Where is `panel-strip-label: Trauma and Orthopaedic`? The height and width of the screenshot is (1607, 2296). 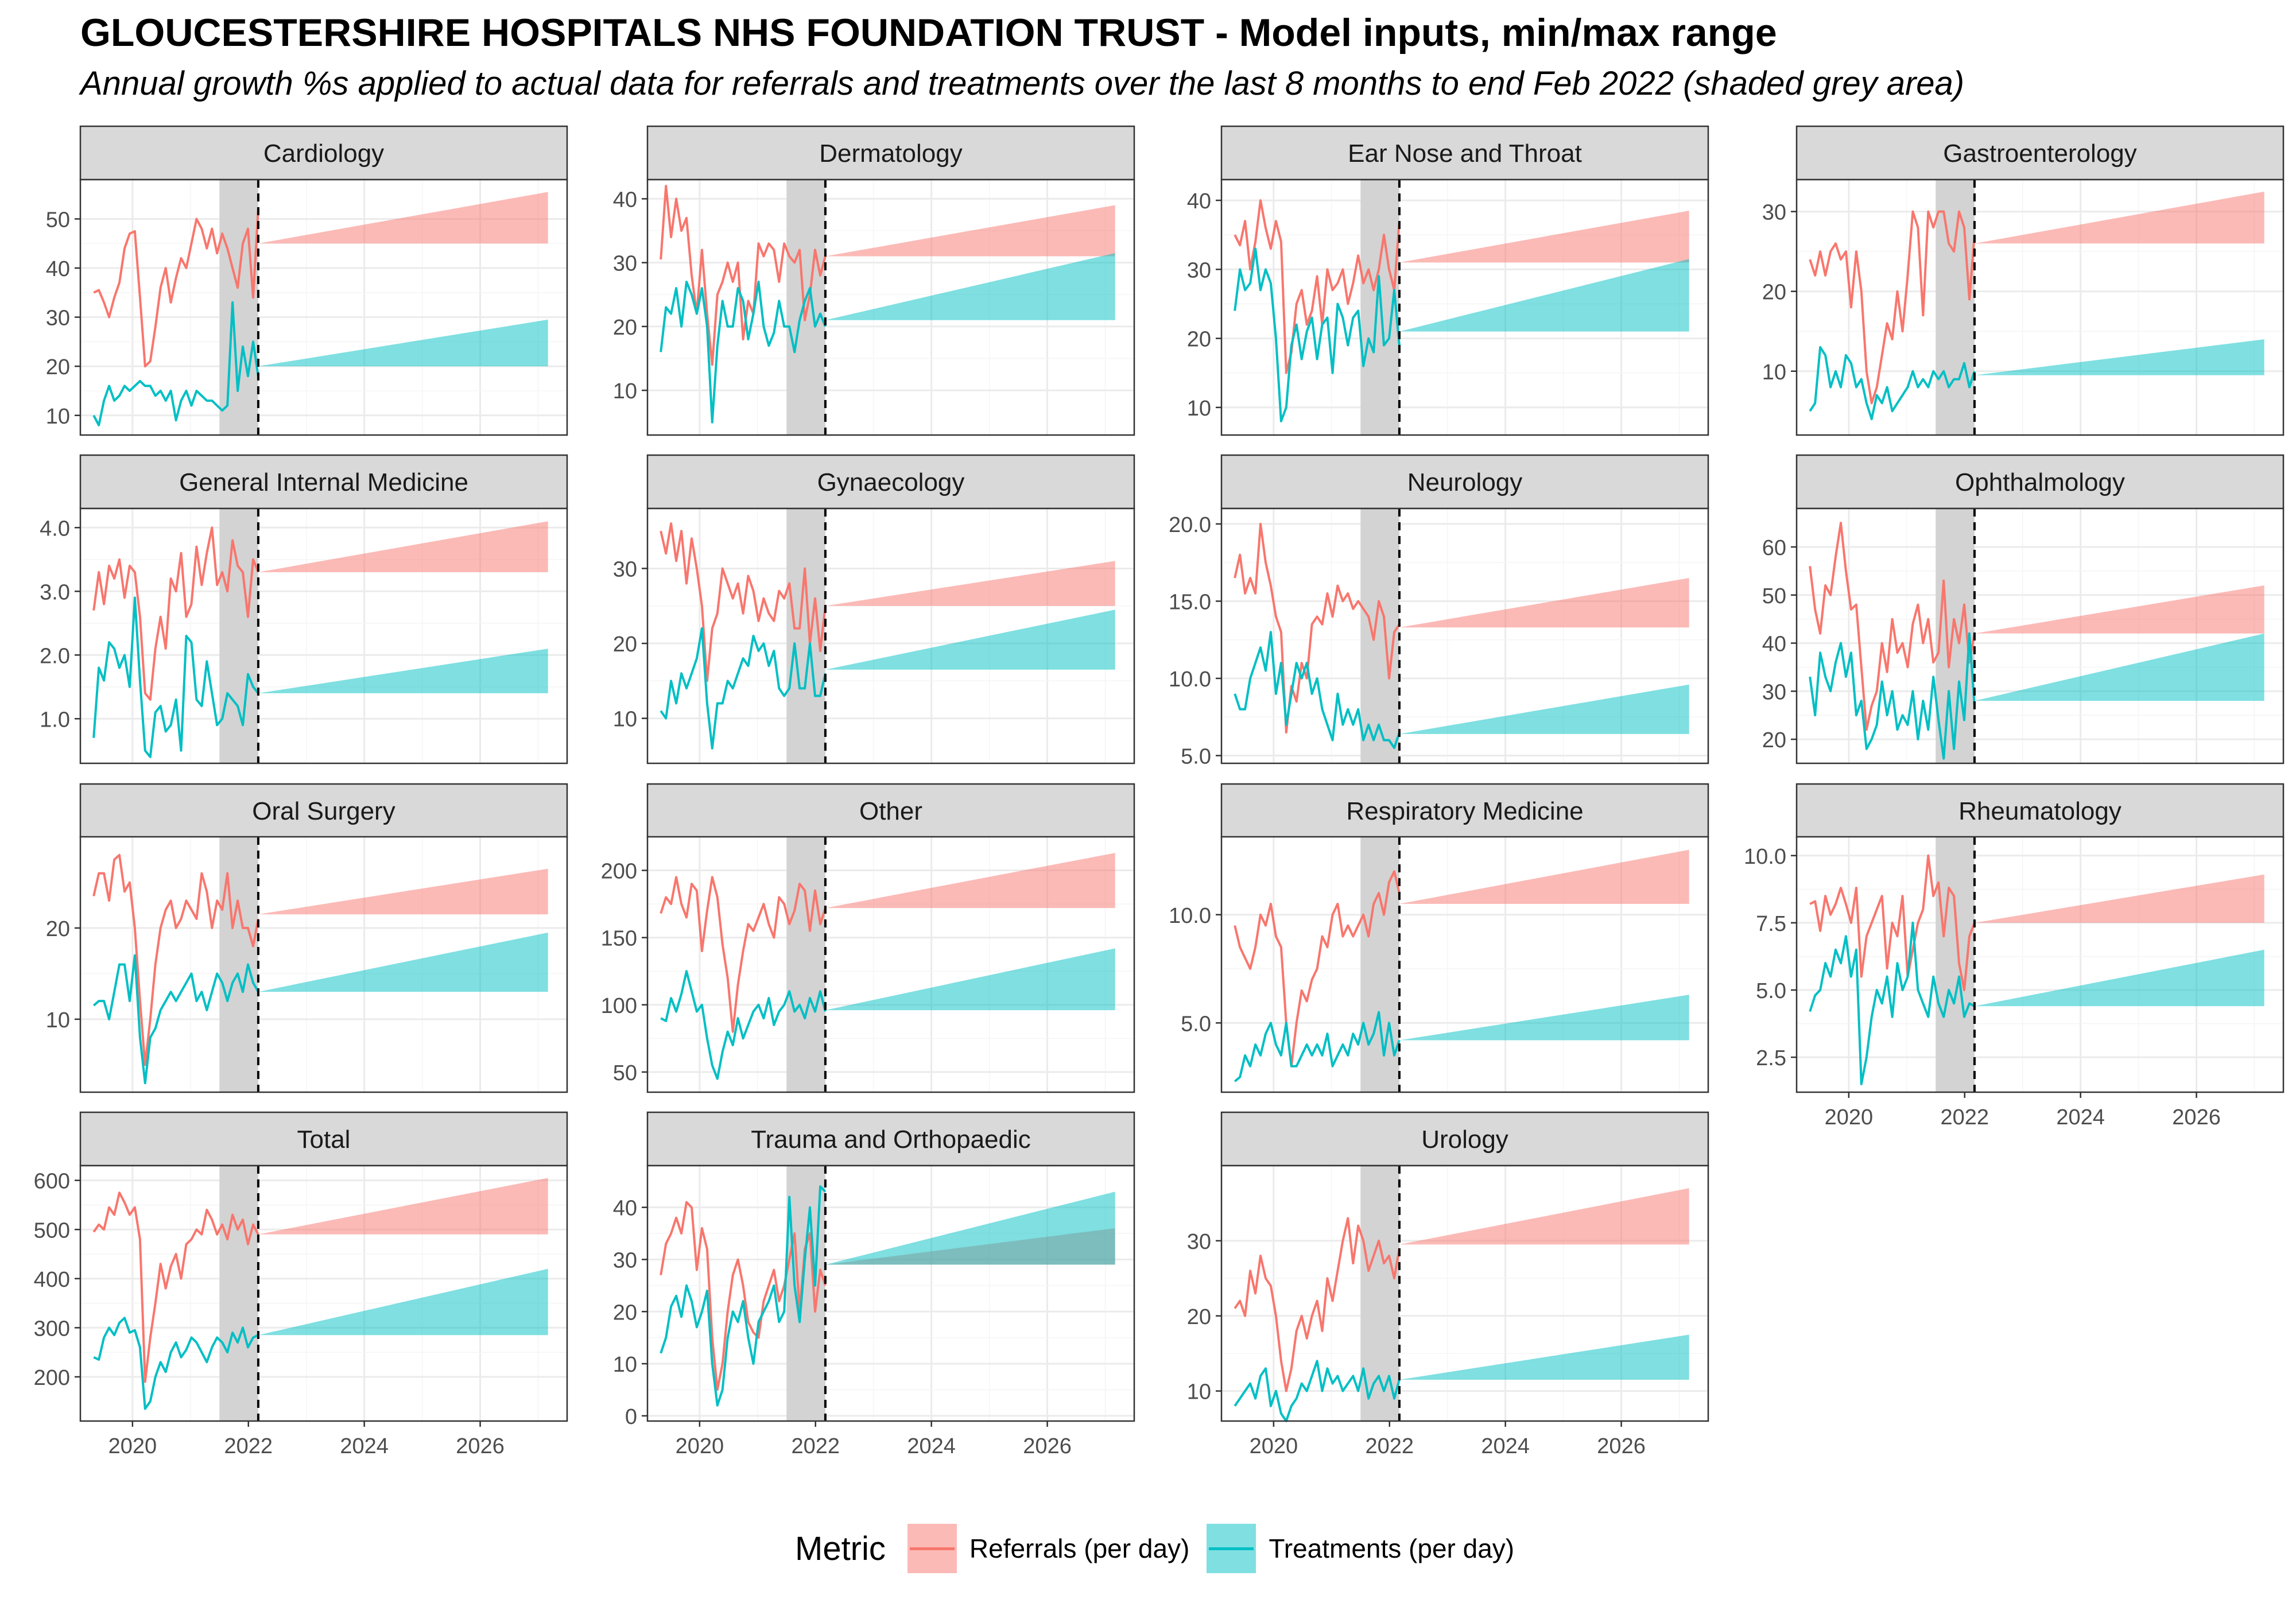
panel-strip-label: Trauma and Orthopaedic is located at coordinates (891, 1139).